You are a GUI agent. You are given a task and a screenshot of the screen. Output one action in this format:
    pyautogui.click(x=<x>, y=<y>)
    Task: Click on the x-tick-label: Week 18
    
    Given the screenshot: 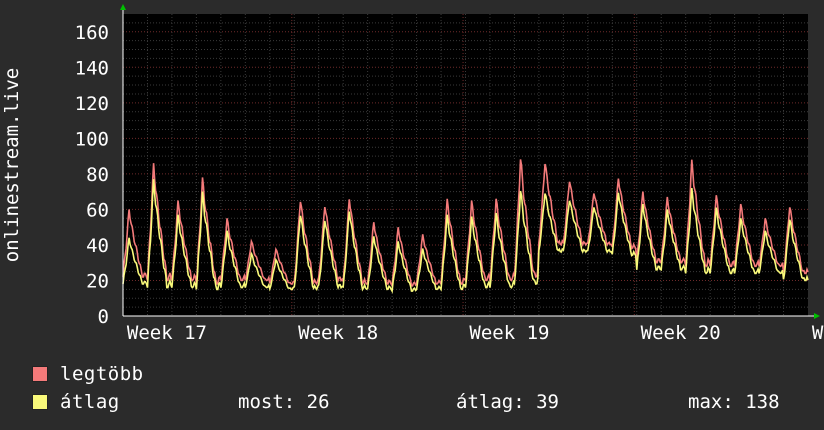 What is the action you would take?
    pyautogui.click(x=338, y=333)
    